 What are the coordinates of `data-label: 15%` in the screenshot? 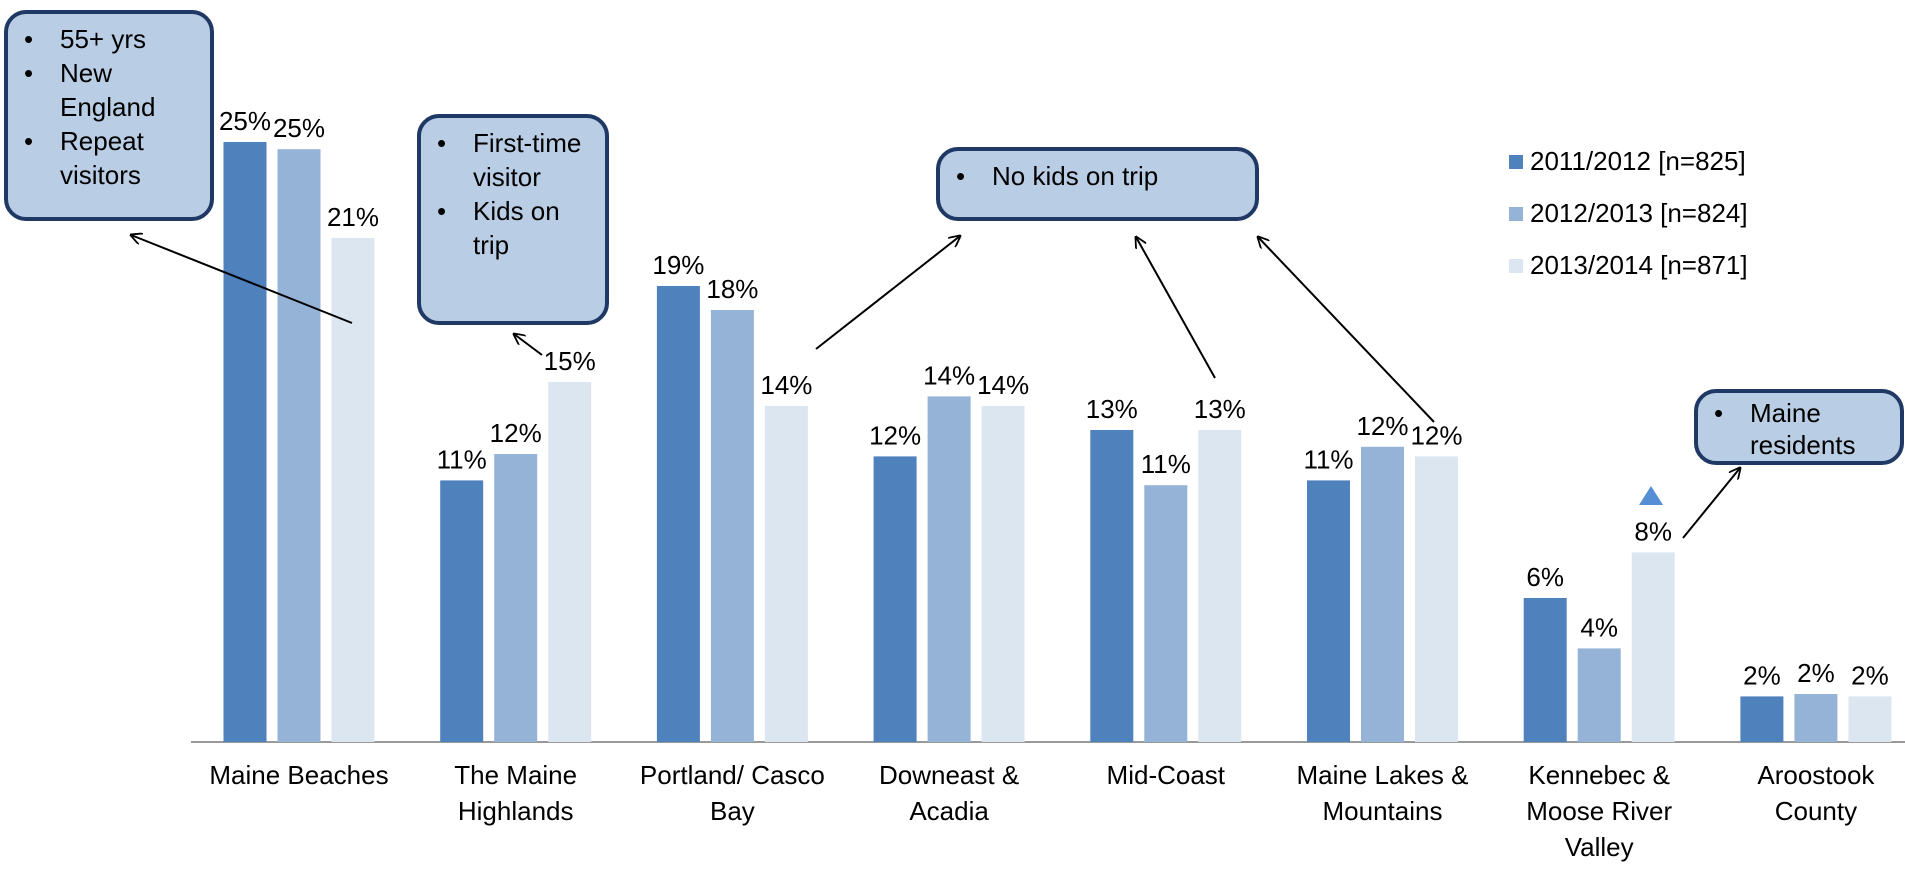 It's located at (570, 361).